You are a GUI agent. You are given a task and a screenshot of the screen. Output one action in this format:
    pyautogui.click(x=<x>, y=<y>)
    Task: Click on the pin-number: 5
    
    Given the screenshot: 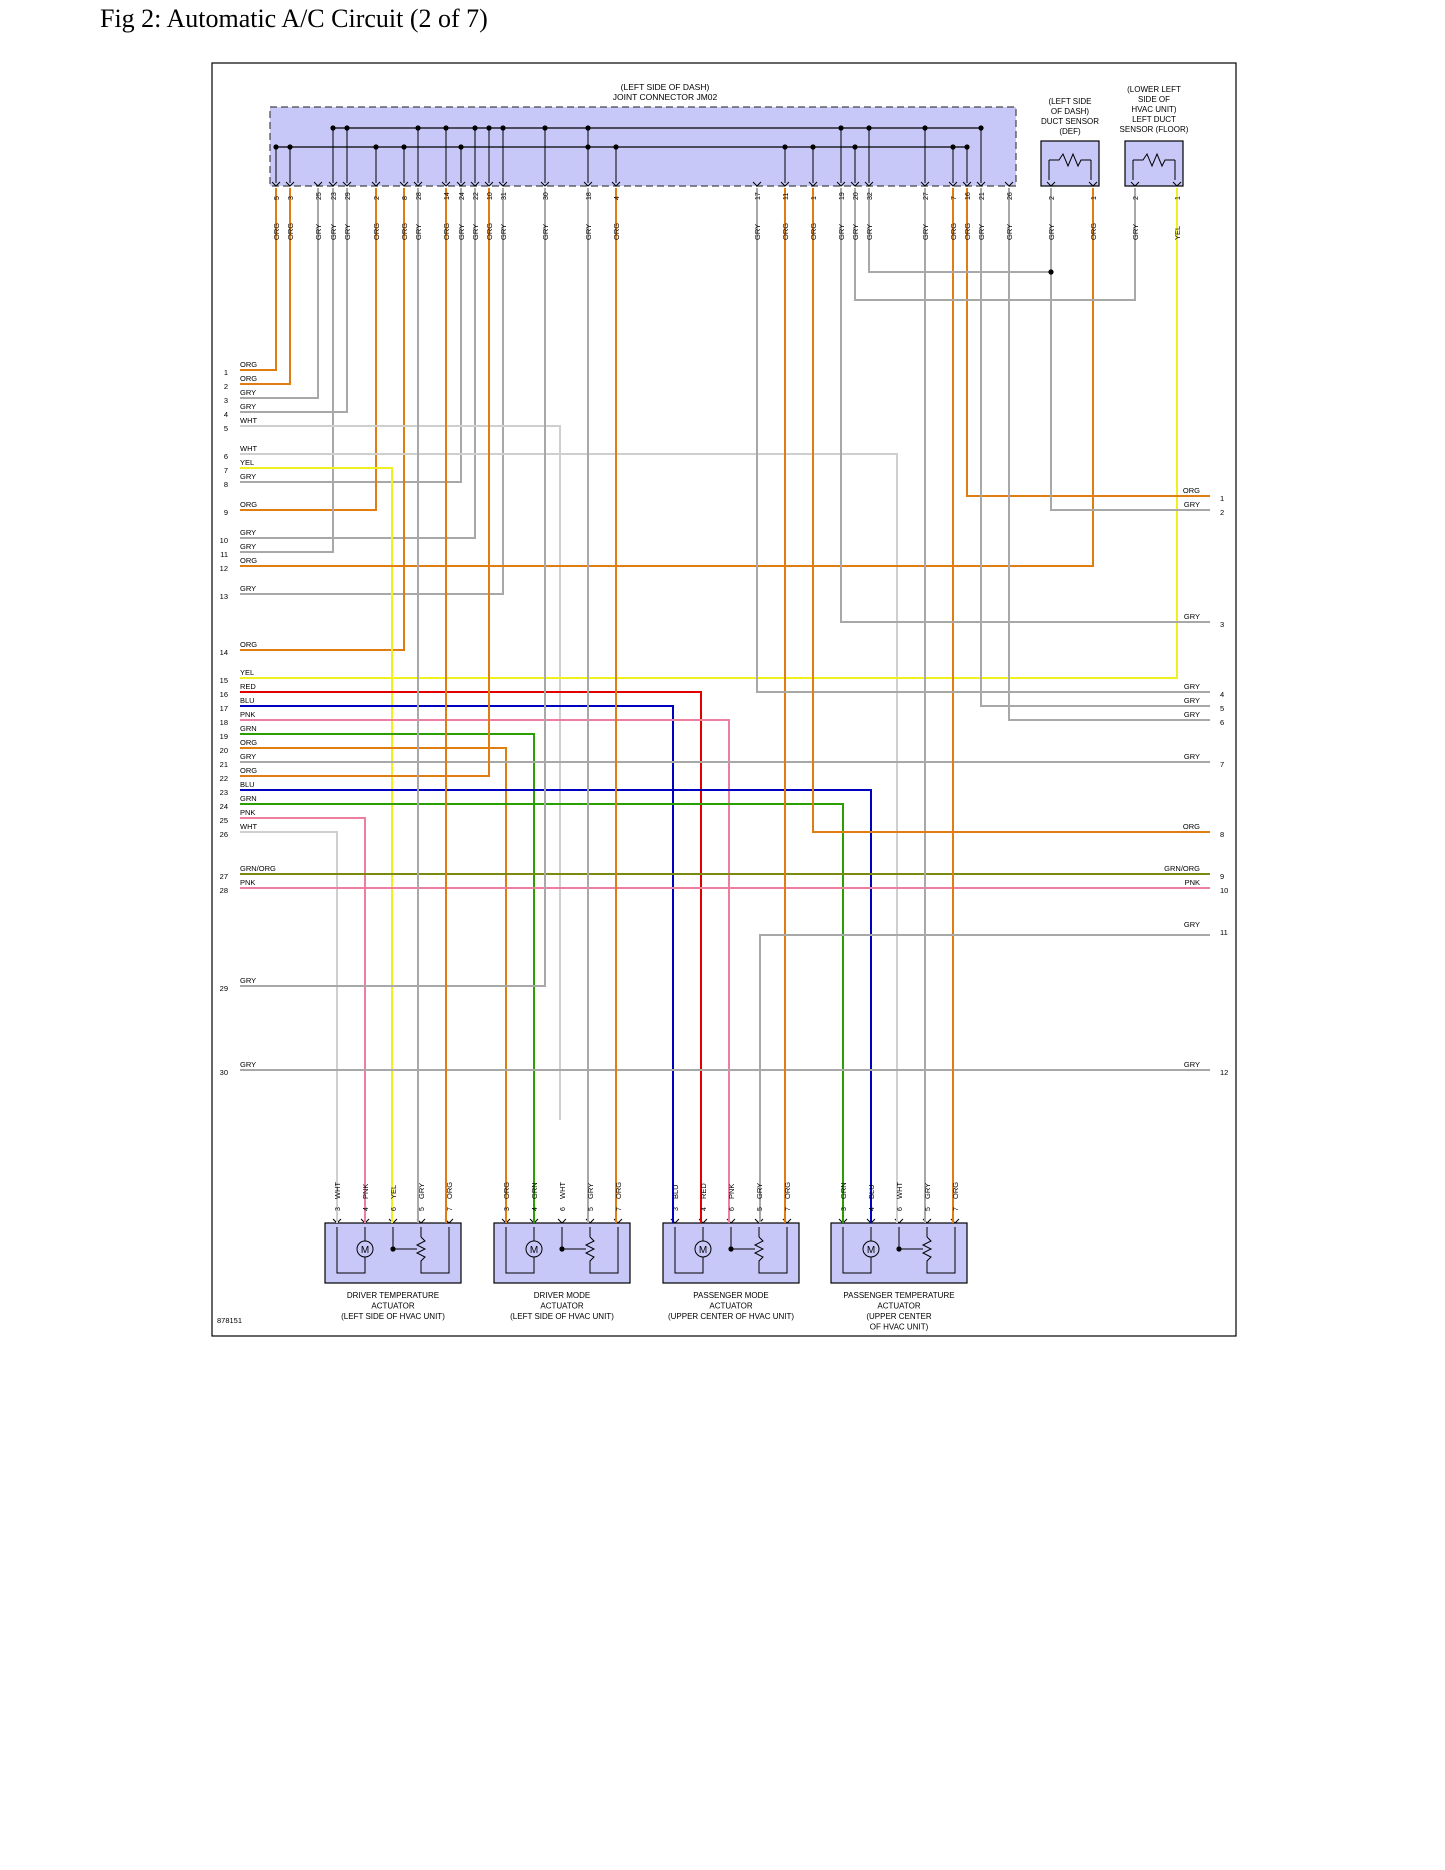 What is the action you would take?
    pyautogui.click(x=277, y=198)
    